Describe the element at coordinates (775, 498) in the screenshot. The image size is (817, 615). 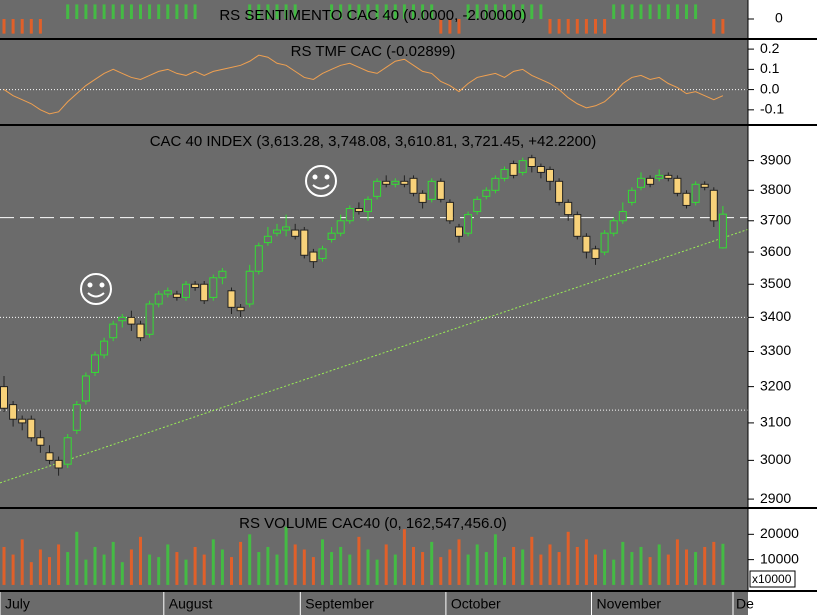
I see `y-tick-label: 2900` at that location.